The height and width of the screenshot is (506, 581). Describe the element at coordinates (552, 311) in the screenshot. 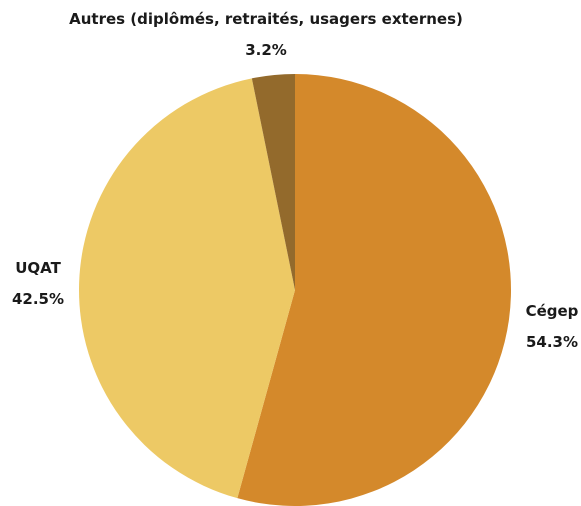

I see `slice-label-cegep-name: Cégep` at that location.